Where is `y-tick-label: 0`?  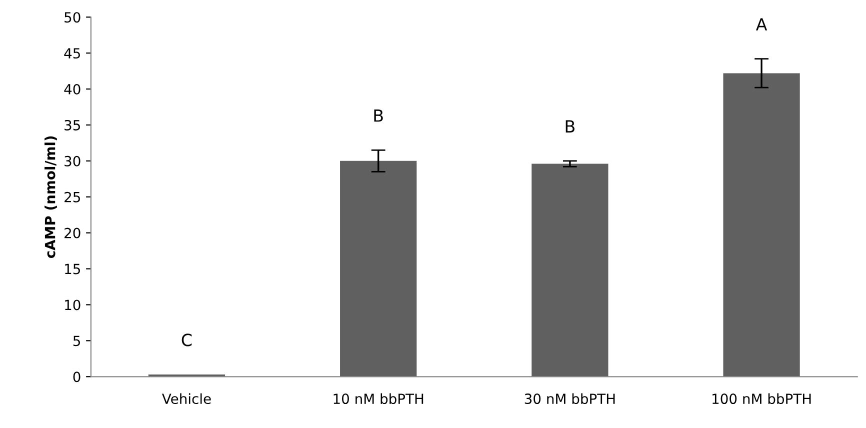 y-tick-label: 0 is located at coordinates (76, 377).